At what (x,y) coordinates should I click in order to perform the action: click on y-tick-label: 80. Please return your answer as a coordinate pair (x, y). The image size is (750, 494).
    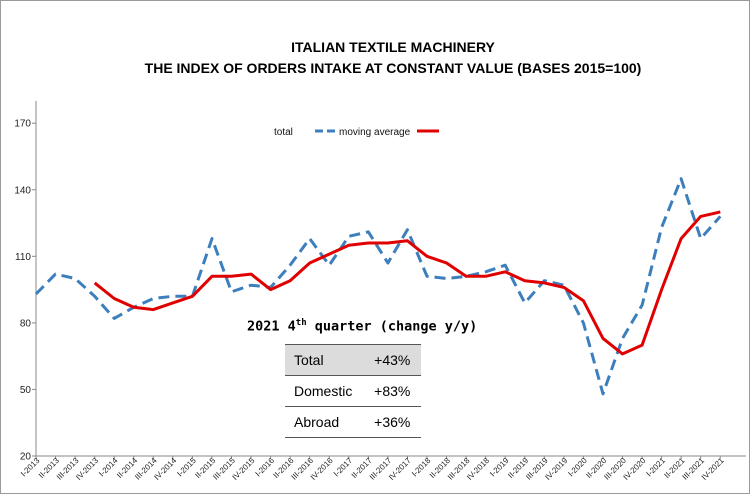
    Looking at the image, I should click on (26, 323).